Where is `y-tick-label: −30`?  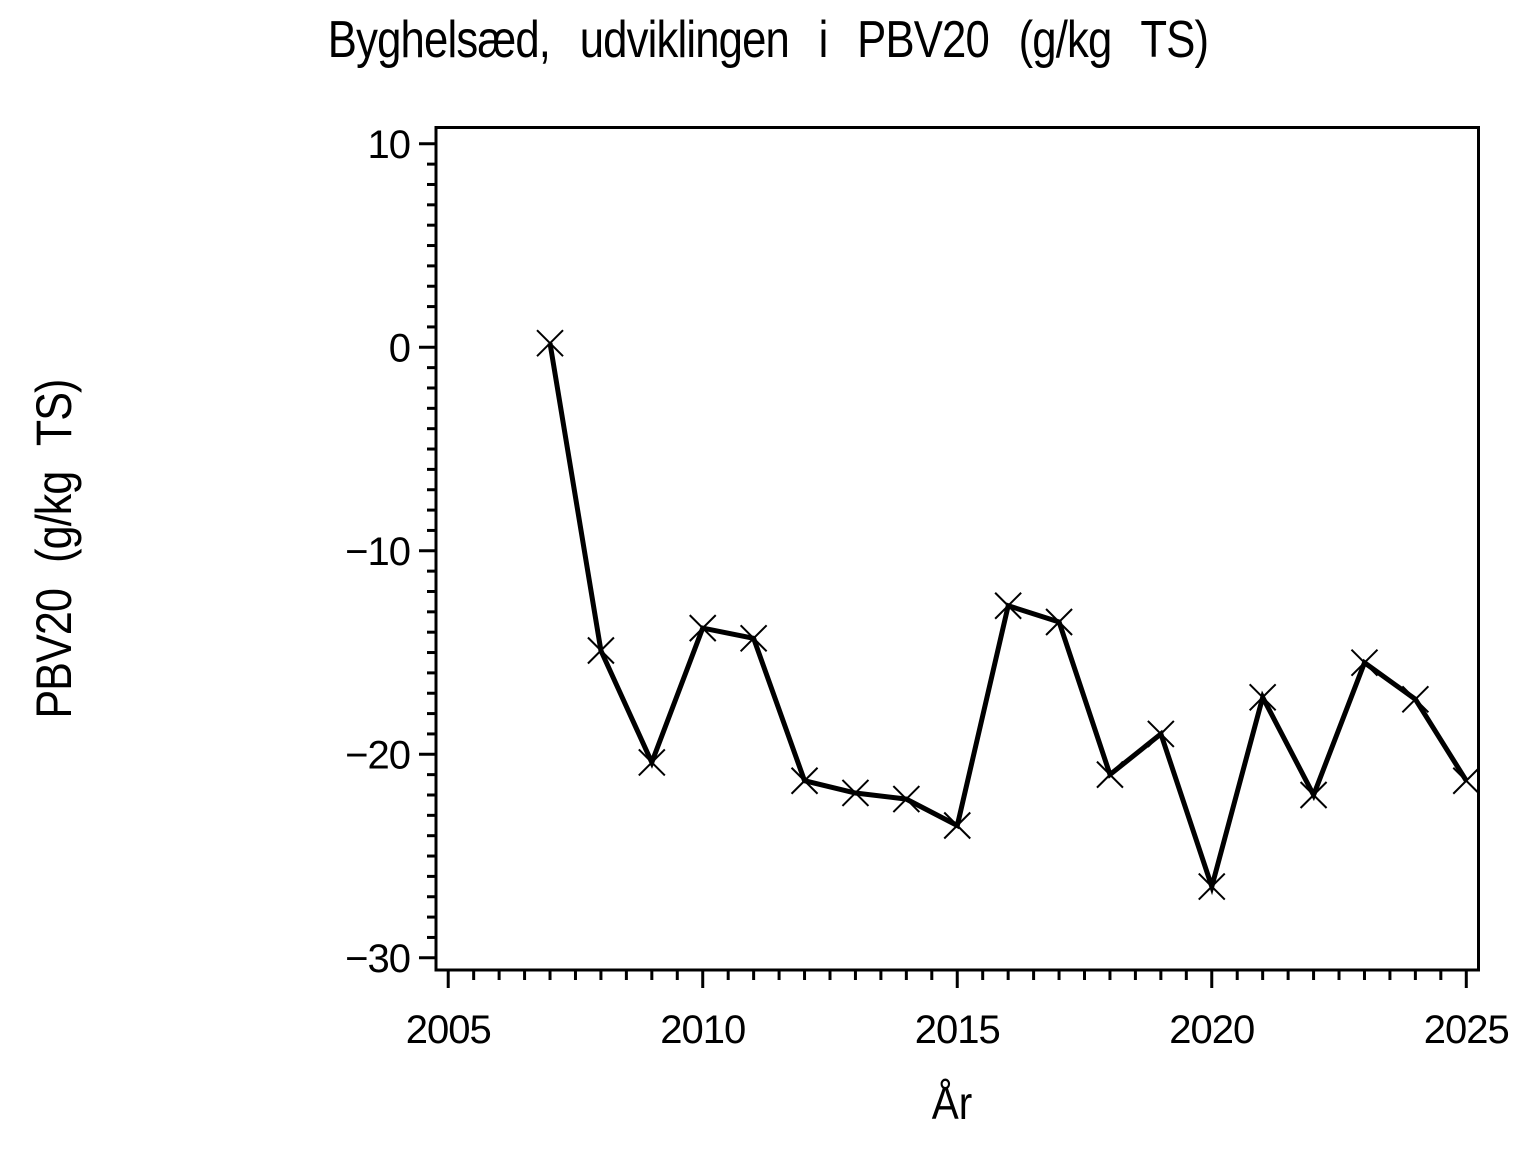 y-tick-label: −30 is located at coordinates (377, 959).